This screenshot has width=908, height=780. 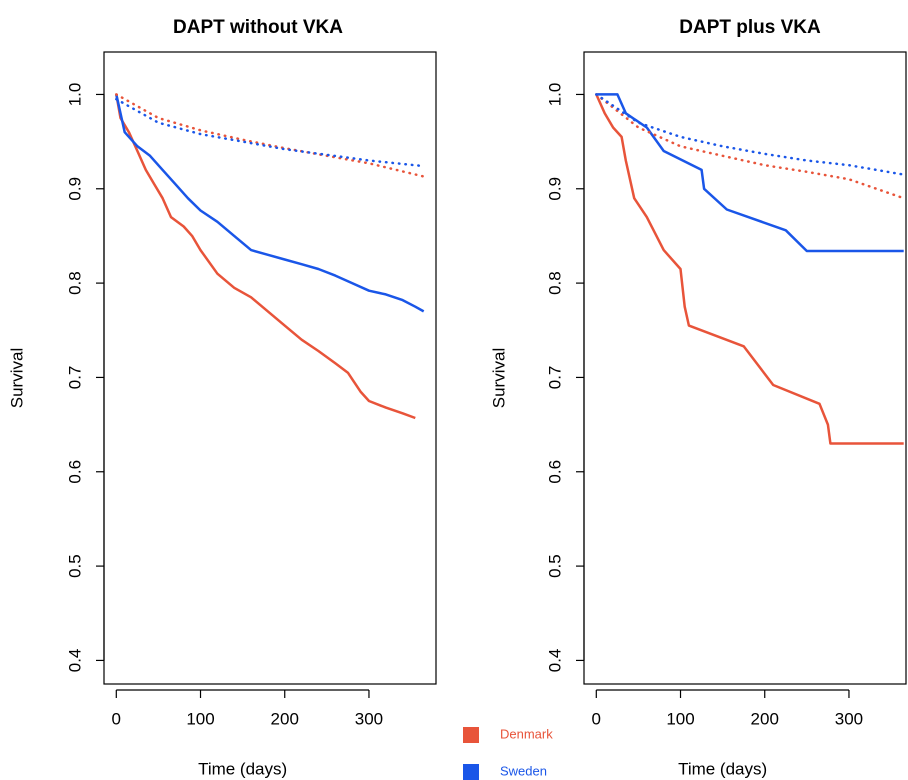 I want to click on legend-label: Denmark, so click(x=526, y=733).